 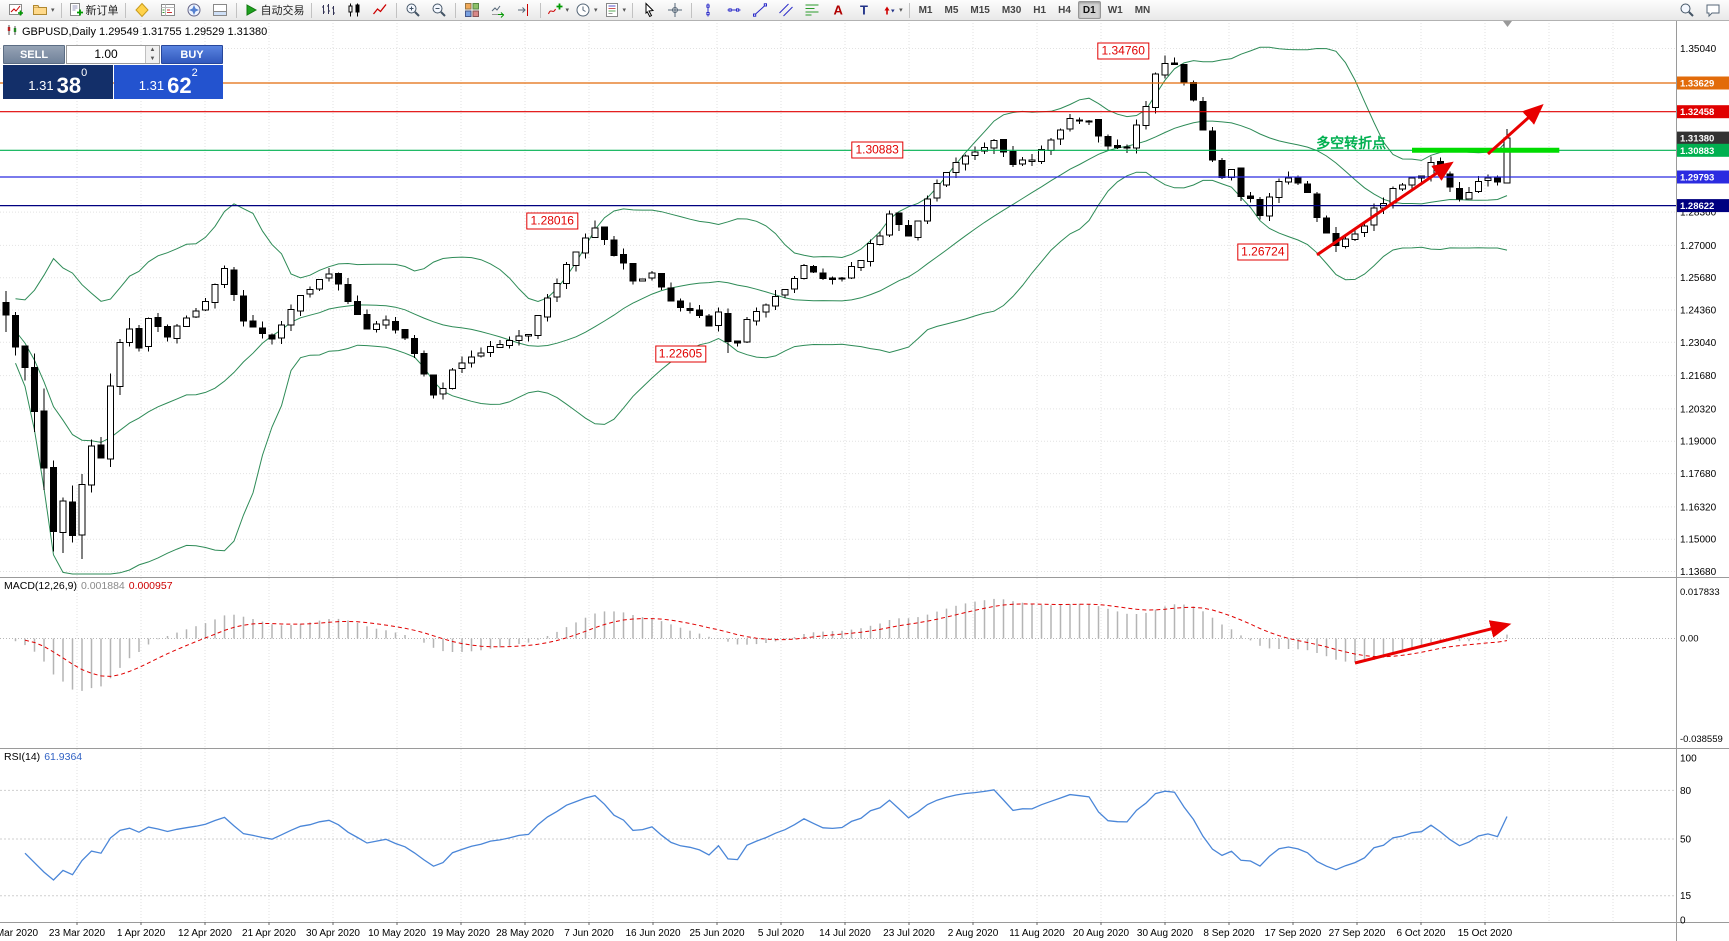 I want to click on terminal-button, so click(x=220, y=10).